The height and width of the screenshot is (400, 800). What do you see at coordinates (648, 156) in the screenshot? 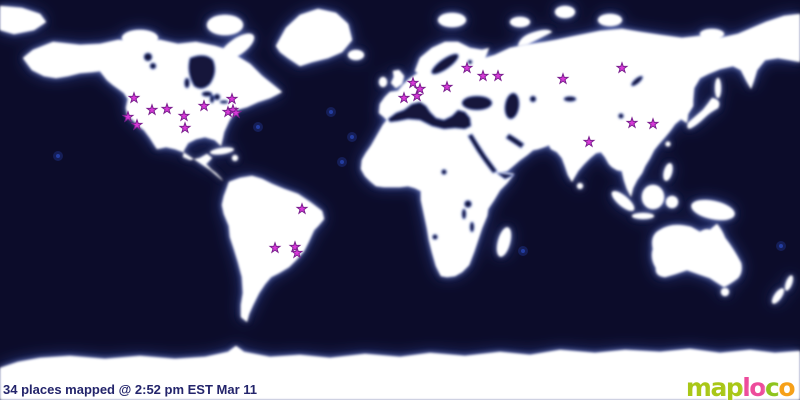
I see `landmass-hainan` at bounding box center [648, 156].